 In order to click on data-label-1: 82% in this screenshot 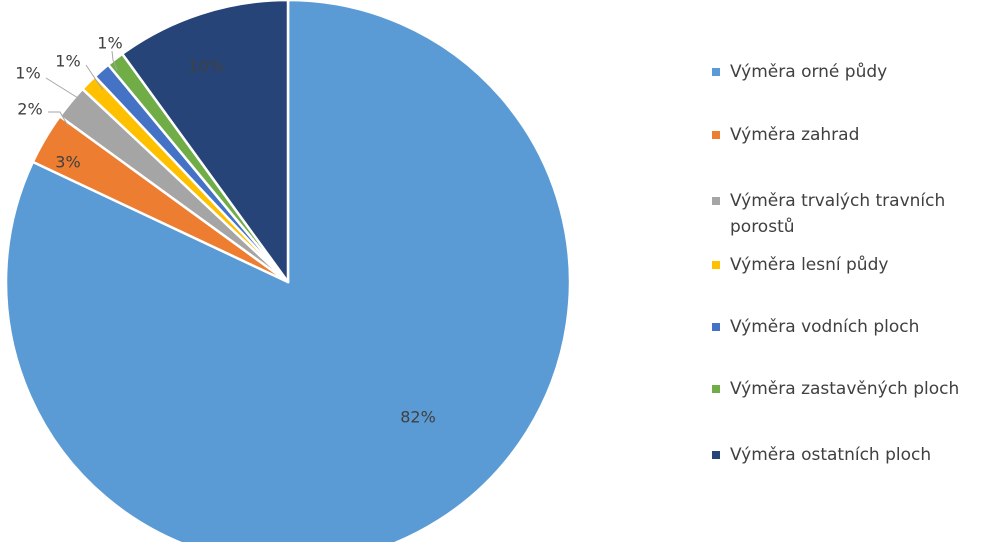, I will do `click(418, 417)`.